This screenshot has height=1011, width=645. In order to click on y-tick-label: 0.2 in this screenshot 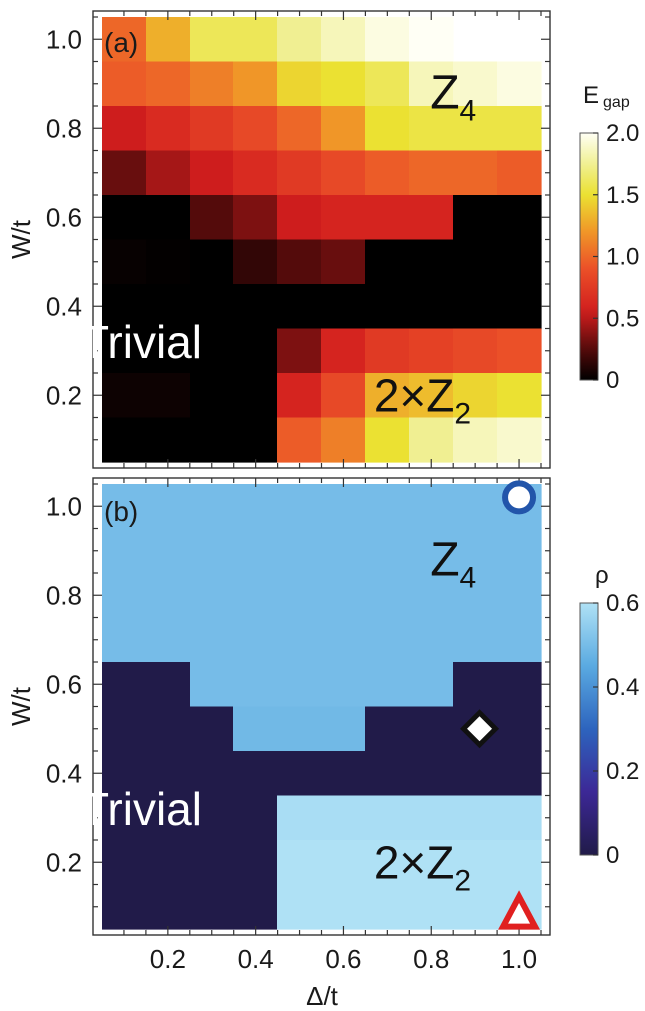, I will do `click(64, 395)`.